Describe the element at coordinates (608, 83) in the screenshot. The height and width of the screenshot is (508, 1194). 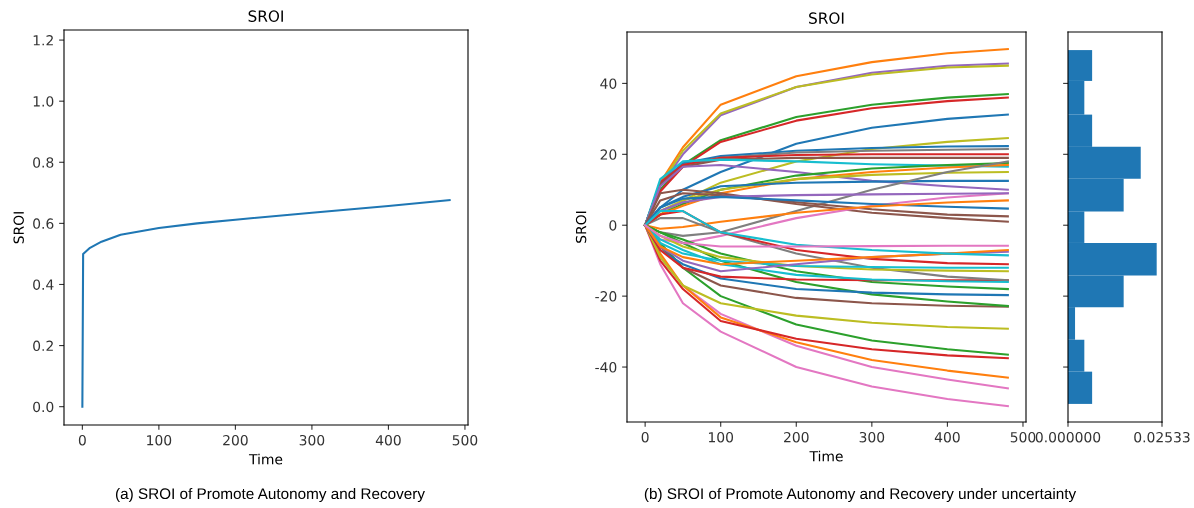
I see `y-tick-label: 40` at that location.